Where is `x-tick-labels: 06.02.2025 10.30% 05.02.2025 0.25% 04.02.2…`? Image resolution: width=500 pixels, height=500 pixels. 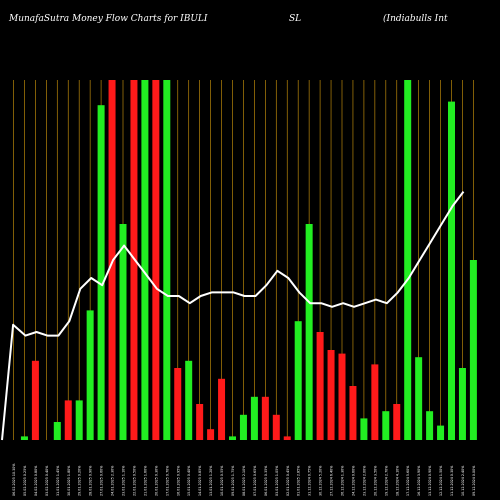 x-tick-labels: 06.02.2025 10.30% 05.02.2025 0.25% 04.02.2… is located at coordinates (244, 480).